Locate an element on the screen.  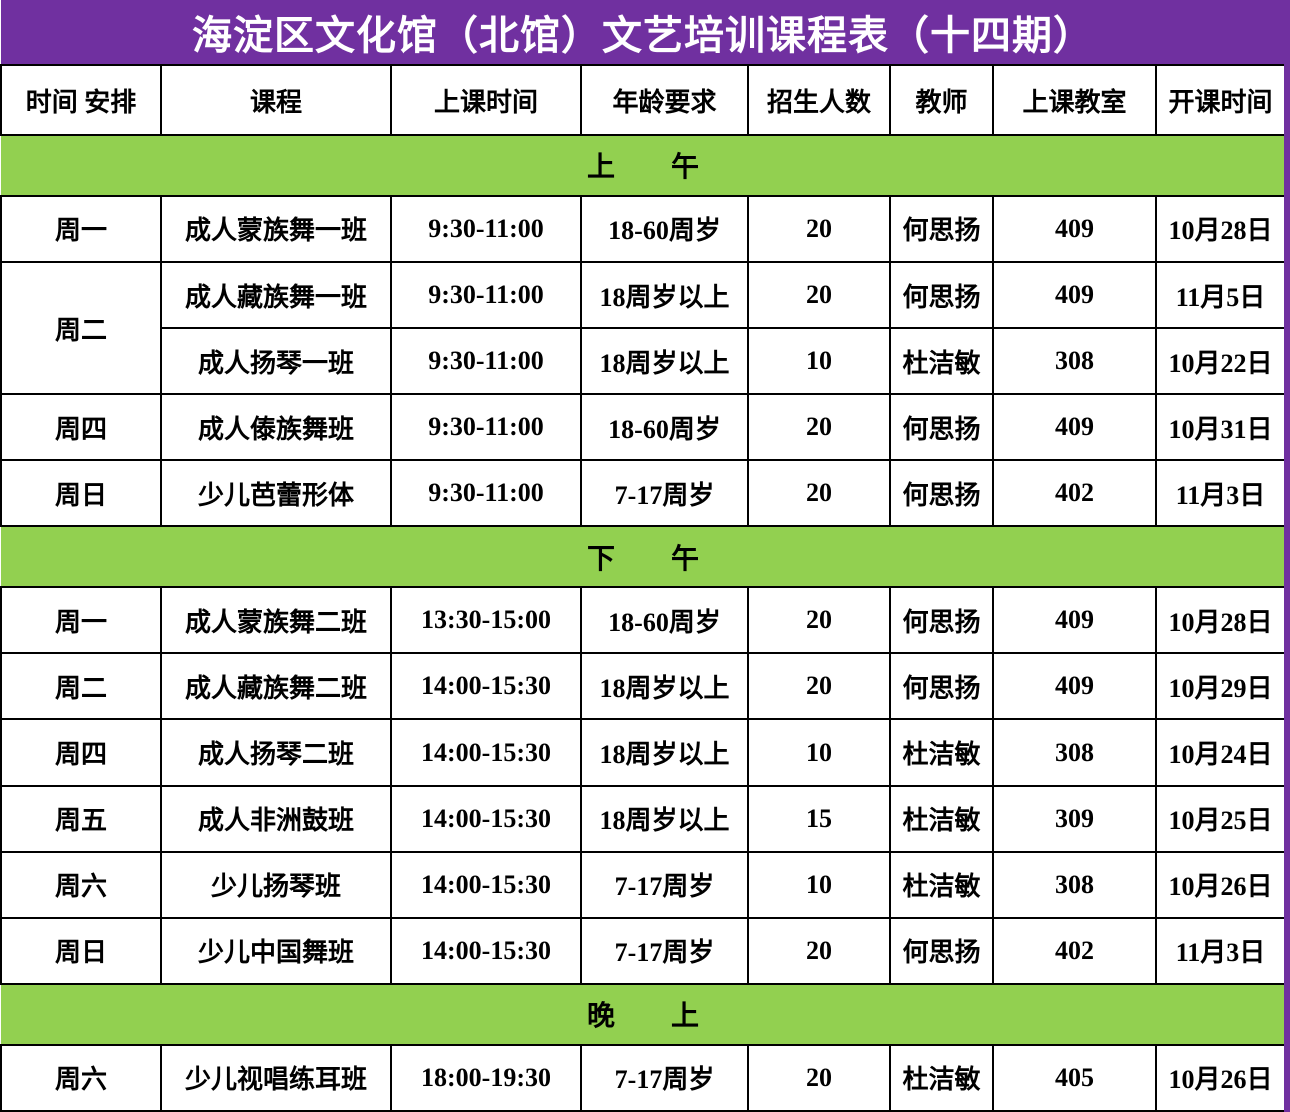
course-cell: 成人扬琴一班 is located at coordinates (276, 361).